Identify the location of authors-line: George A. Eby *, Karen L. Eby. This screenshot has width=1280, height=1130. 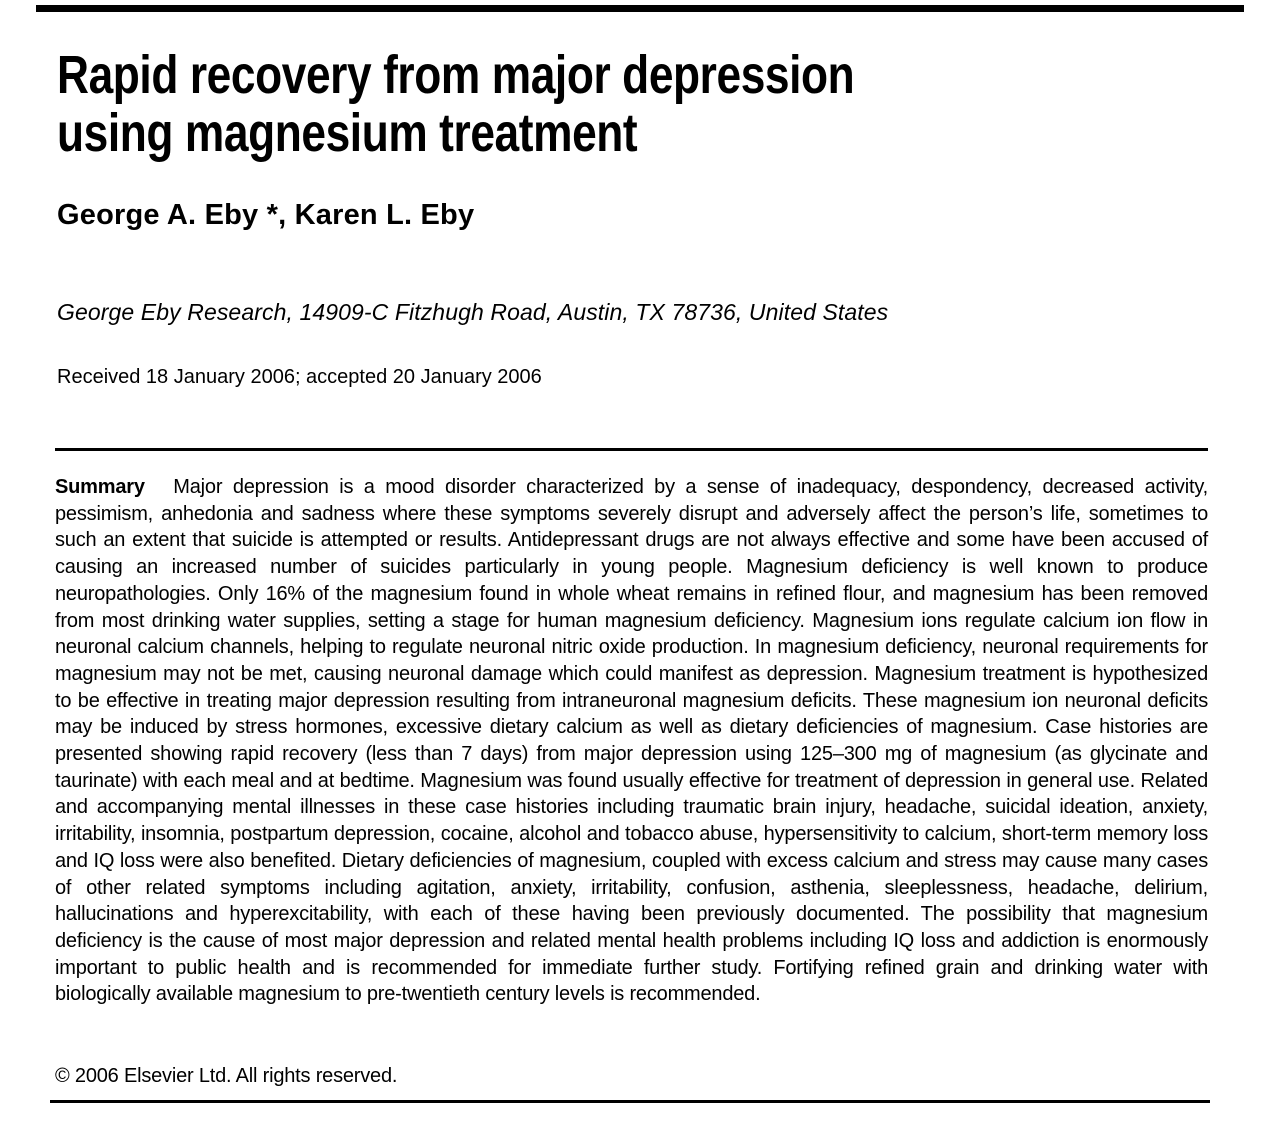
(266, 215).